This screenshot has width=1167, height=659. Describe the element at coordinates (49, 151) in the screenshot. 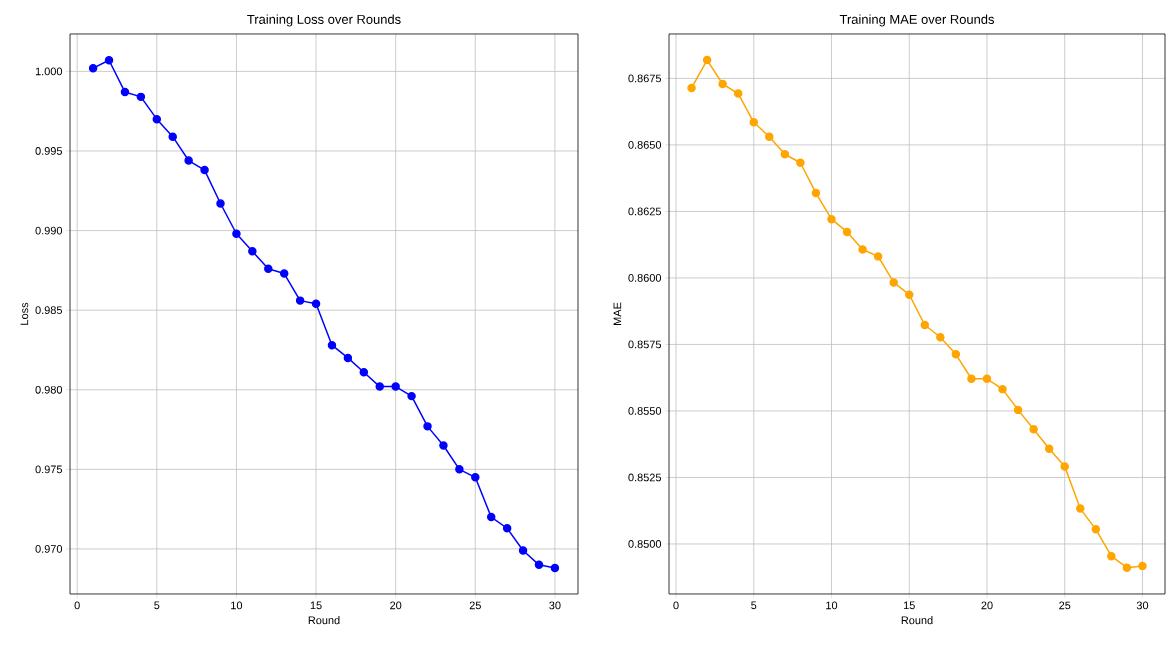

I see `y-tick-label: 0.995` at that location.